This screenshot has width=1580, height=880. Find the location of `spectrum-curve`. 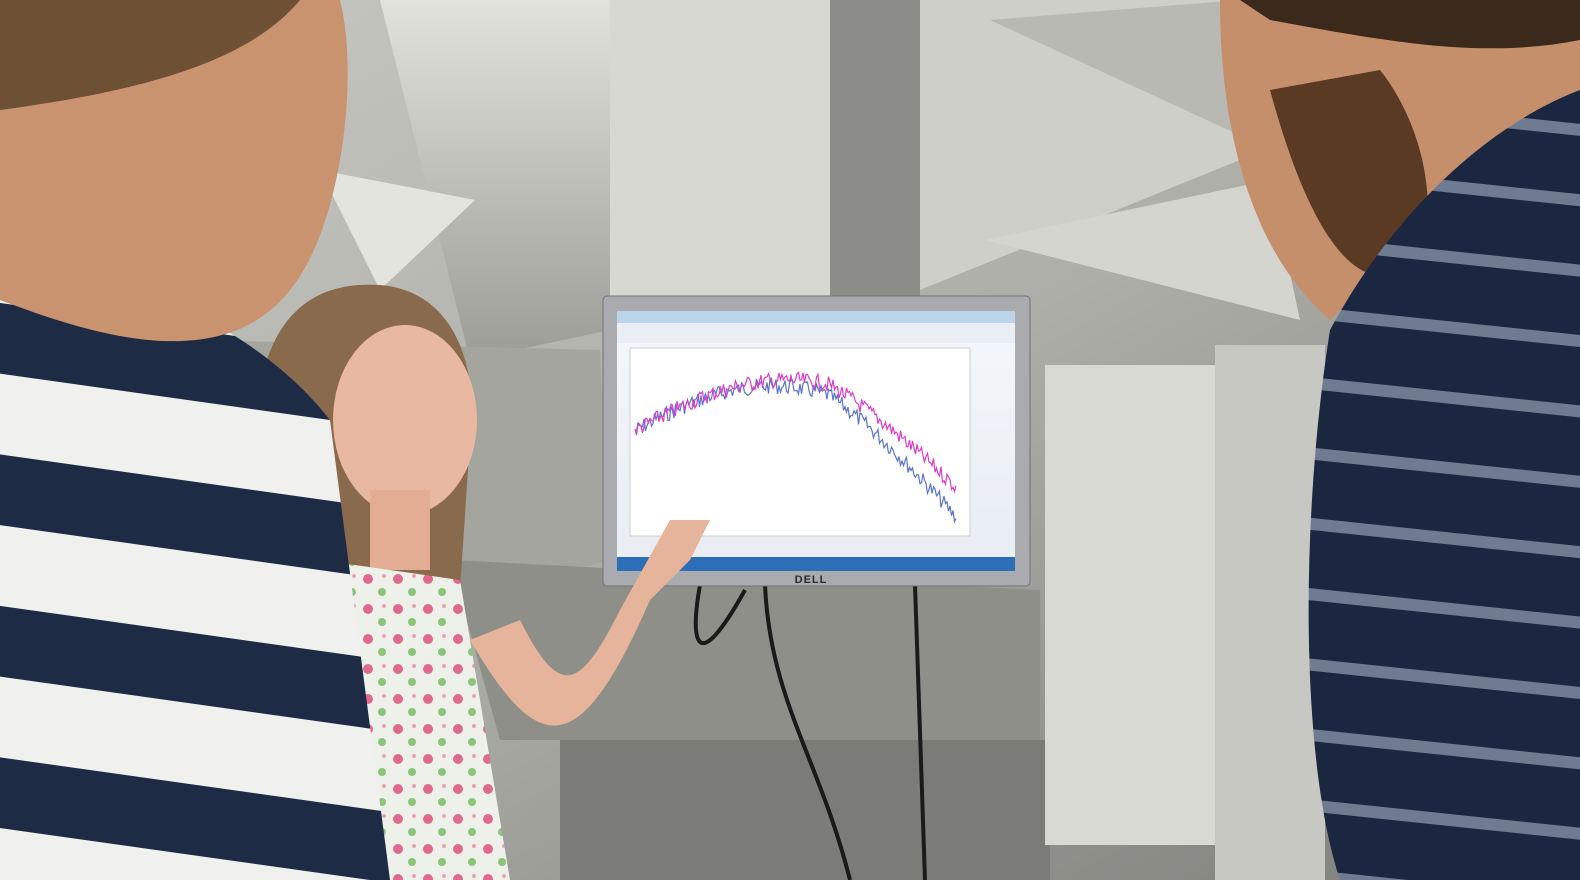

spectrum-curve is located at coordinates (795, 432).